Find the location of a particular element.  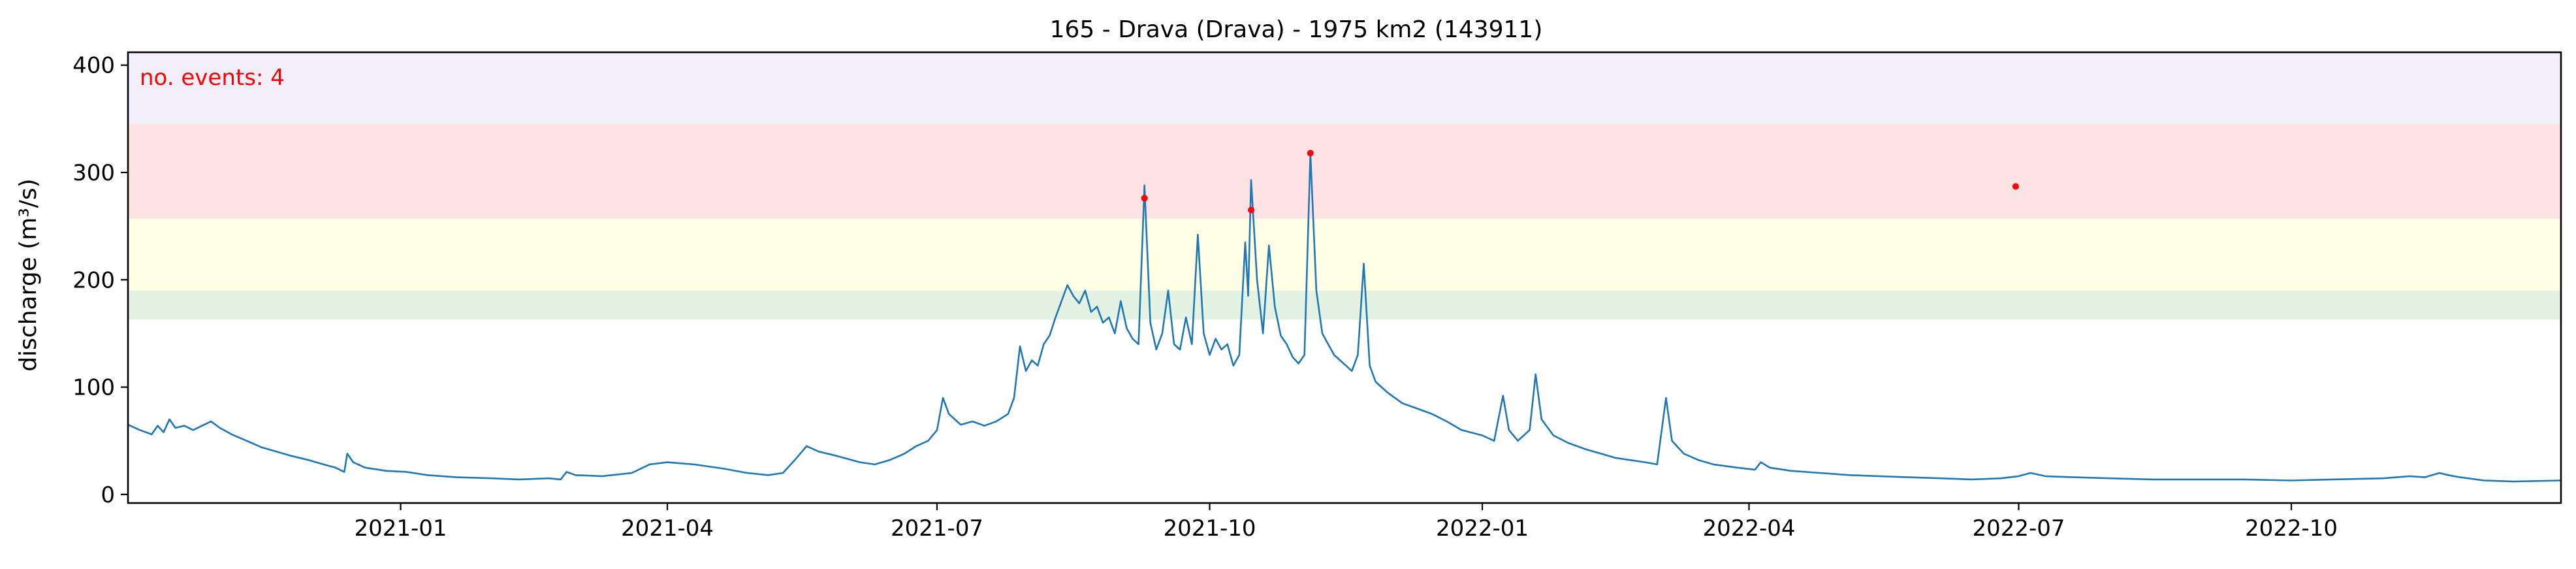

x-tick-label: 2022-01 is located at coordinates (1483, 528).